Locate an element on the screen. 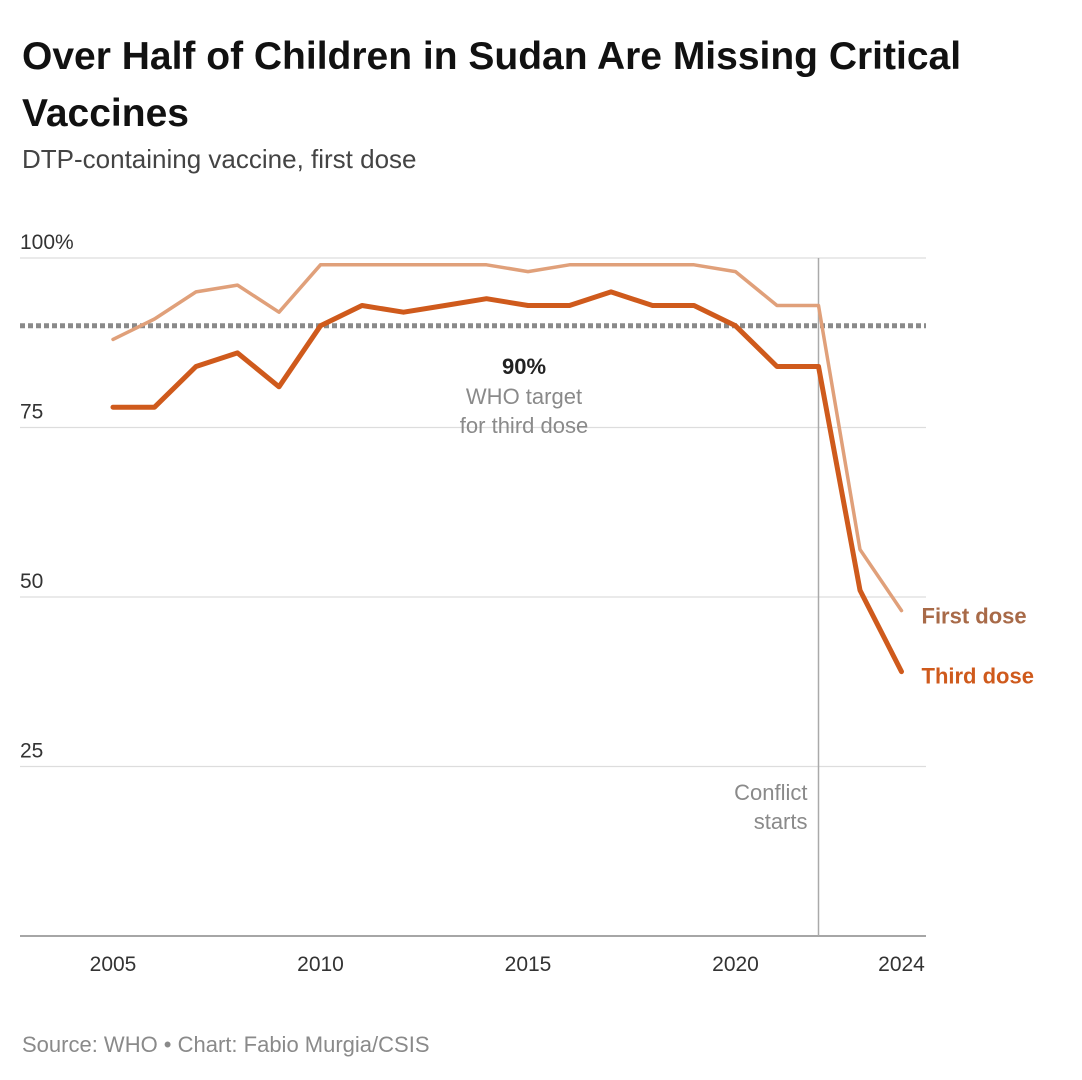 This screenshot has width=1082, height=1080. source-note: Source: WHO • Chart: Fabio Murgia/CSIS is located at coordinates (226, 1044).